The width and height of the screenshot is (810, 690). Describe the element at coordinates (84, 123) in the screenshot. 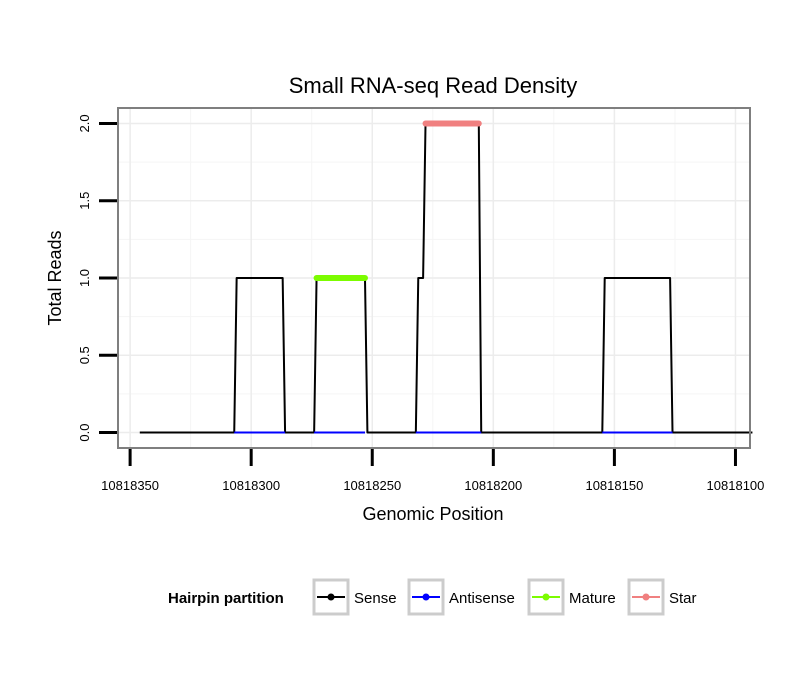

I see `y-tick-label: 2.0` at that location.